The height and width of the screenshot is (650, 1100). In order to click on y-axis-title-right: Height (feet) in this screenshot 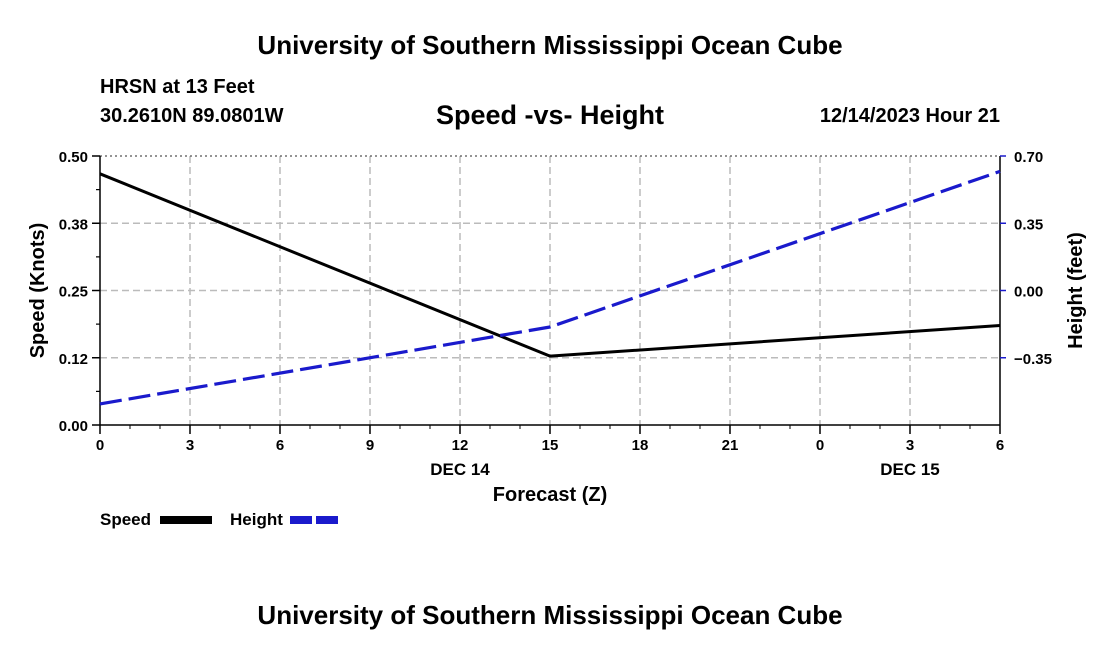, I will do `click(1076, 290)`.